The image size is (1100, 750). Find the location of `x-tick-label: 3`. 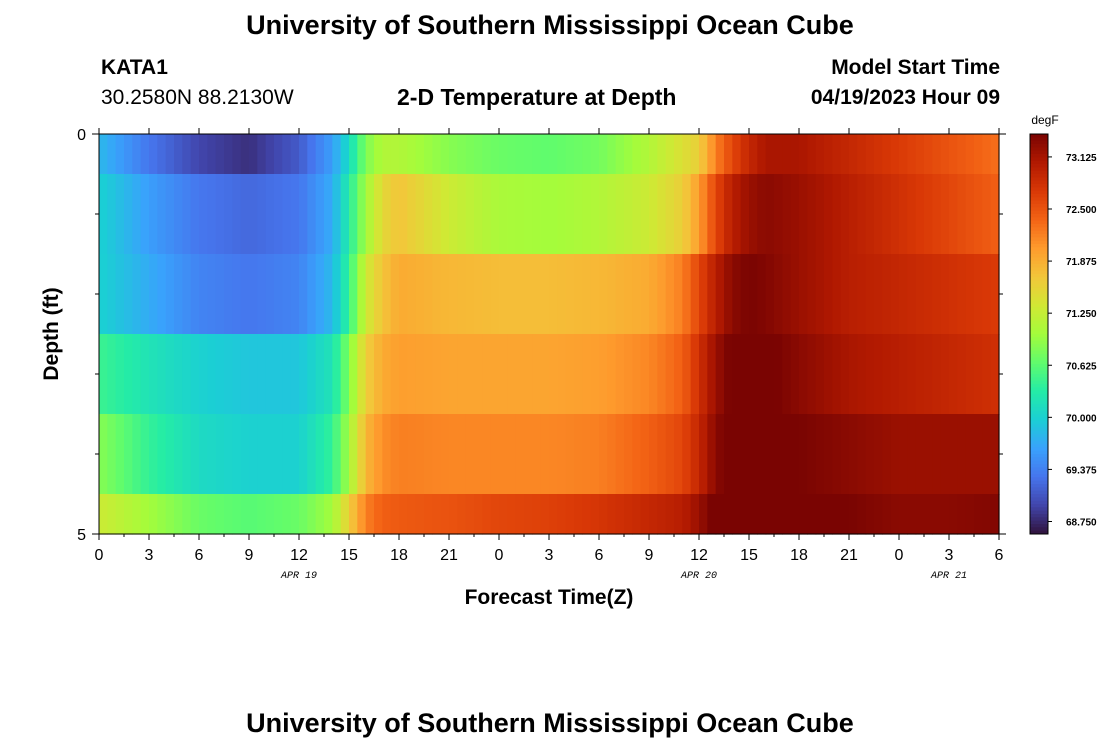

x-tick-label: 3 is located at coordinates (149, 555).